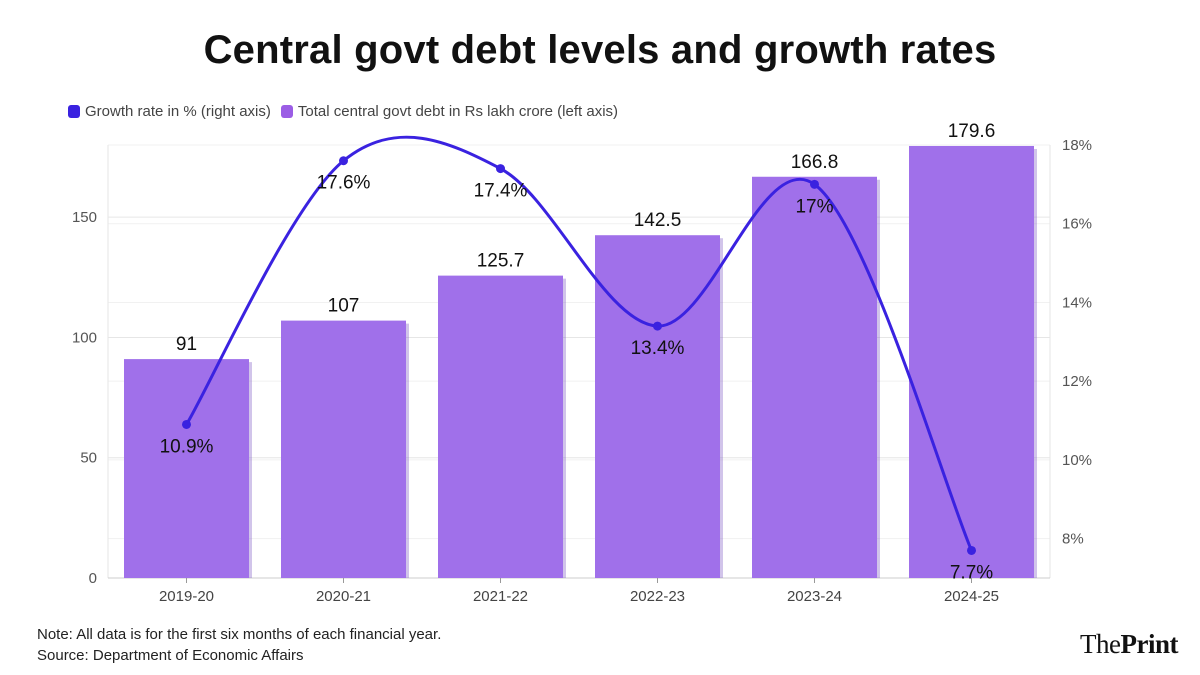 Image resolution: width=1200 pixels, height=675 pixels. Describe the element at coordinates (814, 596) in the screenshot. I see `x-tick-label: 2023-24` at that location.